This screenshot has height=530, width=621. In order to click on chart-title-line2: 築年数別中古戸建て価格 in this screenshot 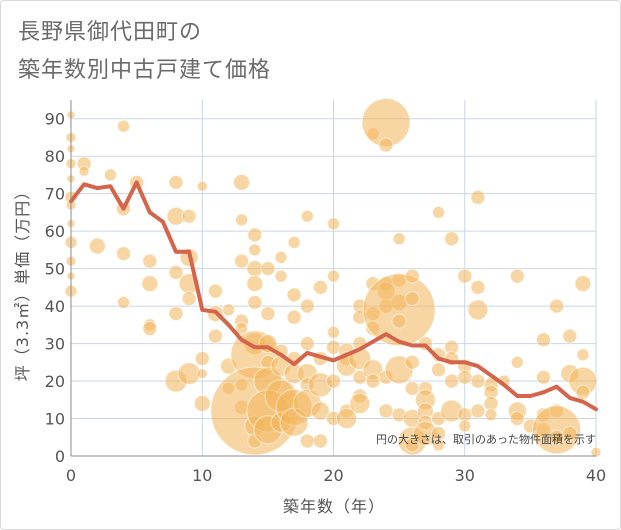, I will do `click(145, 70)`.